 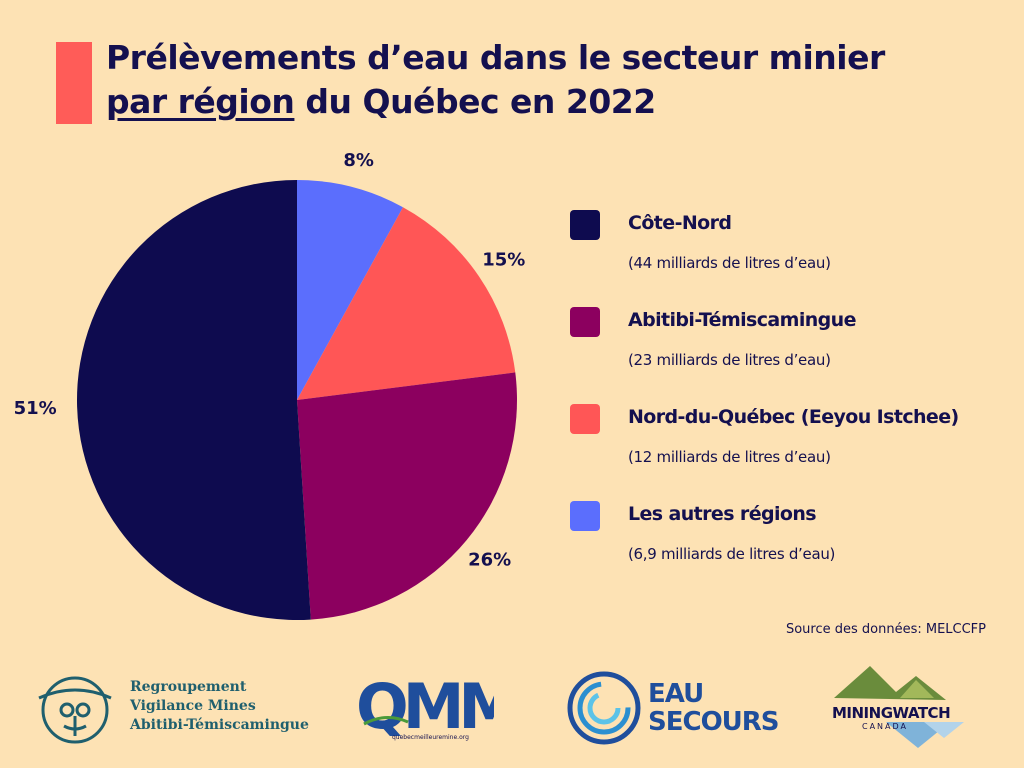 I want to click on pie-label-3: 15%, so click(x=503, y=259).